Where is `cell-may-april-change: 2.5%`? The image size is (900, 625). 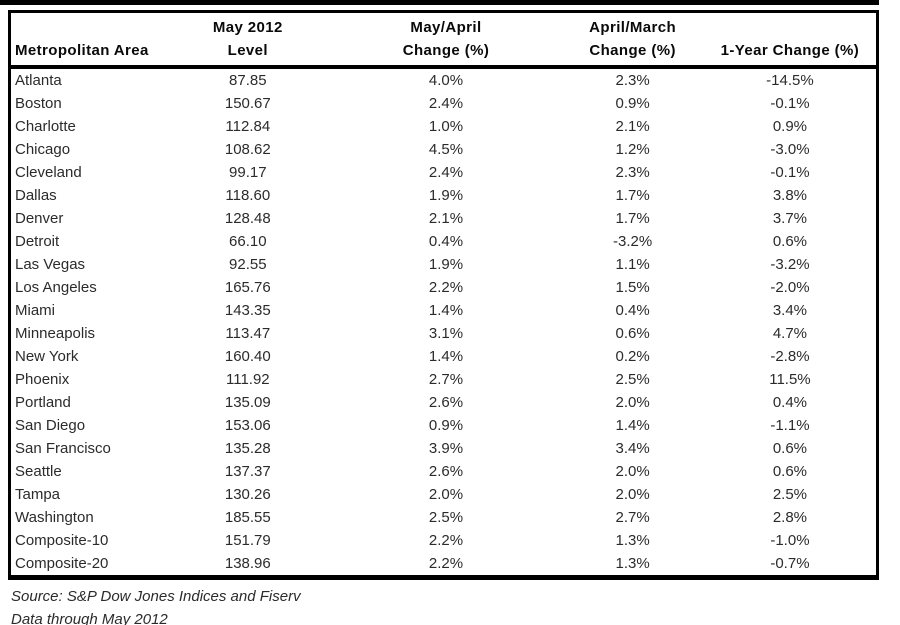
cell-may-april-change: 2.5% is located at coordinates (446, 517).